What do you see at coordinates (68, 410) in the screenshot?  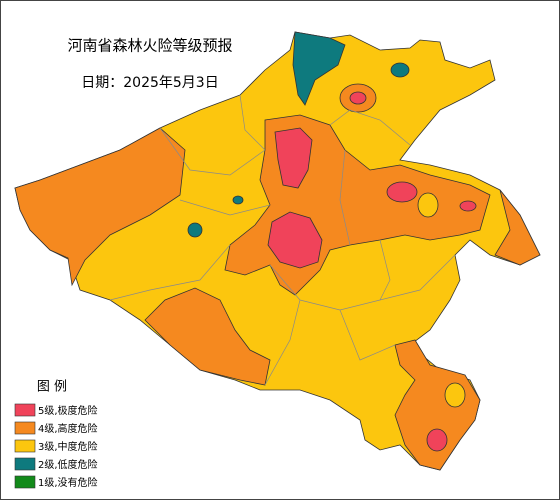 I see `legend-label: 5级,极度危险` at bounding box center [68, 410].